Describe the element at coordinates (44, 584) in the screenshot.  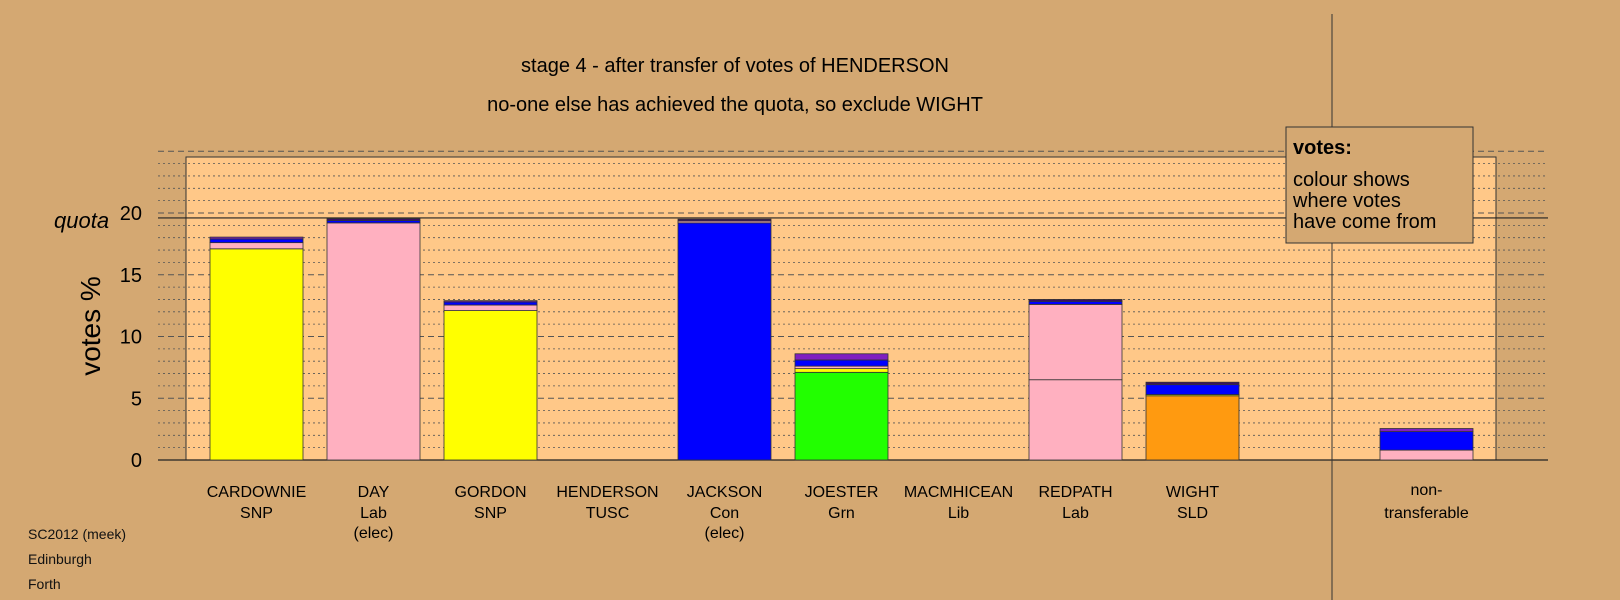
I see `footer-line-3: Forth` at that location.